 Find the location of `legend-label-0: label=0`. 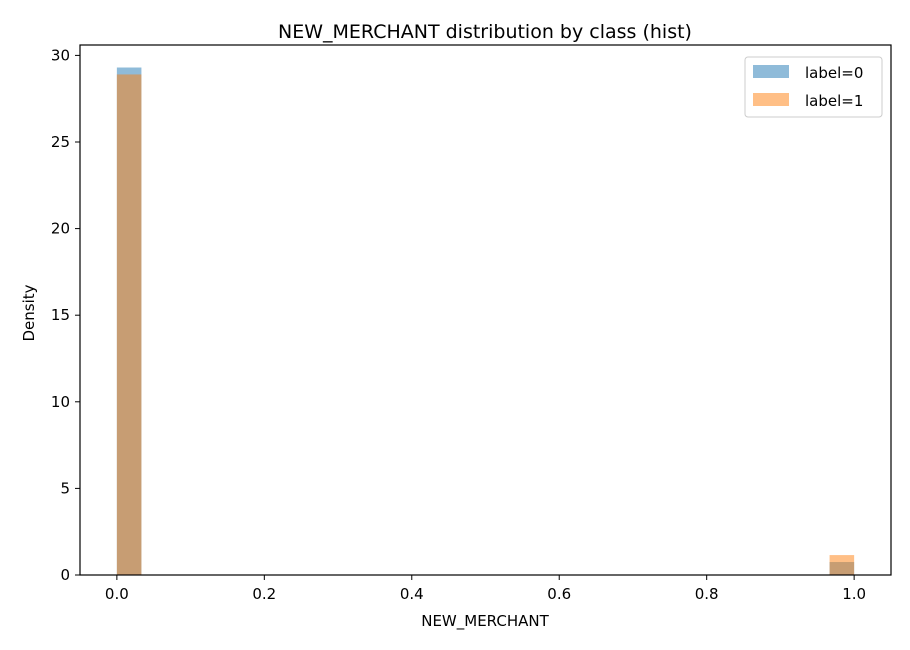

legend-label-0: label=0 is located at coordinates (834, 73).